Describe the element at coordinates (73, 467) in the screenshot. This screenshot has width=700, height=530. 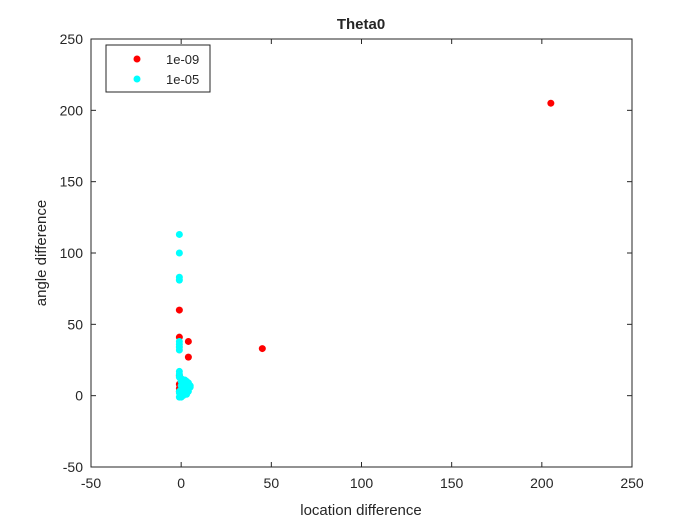
I see `y-tick-label: -50` at that location.